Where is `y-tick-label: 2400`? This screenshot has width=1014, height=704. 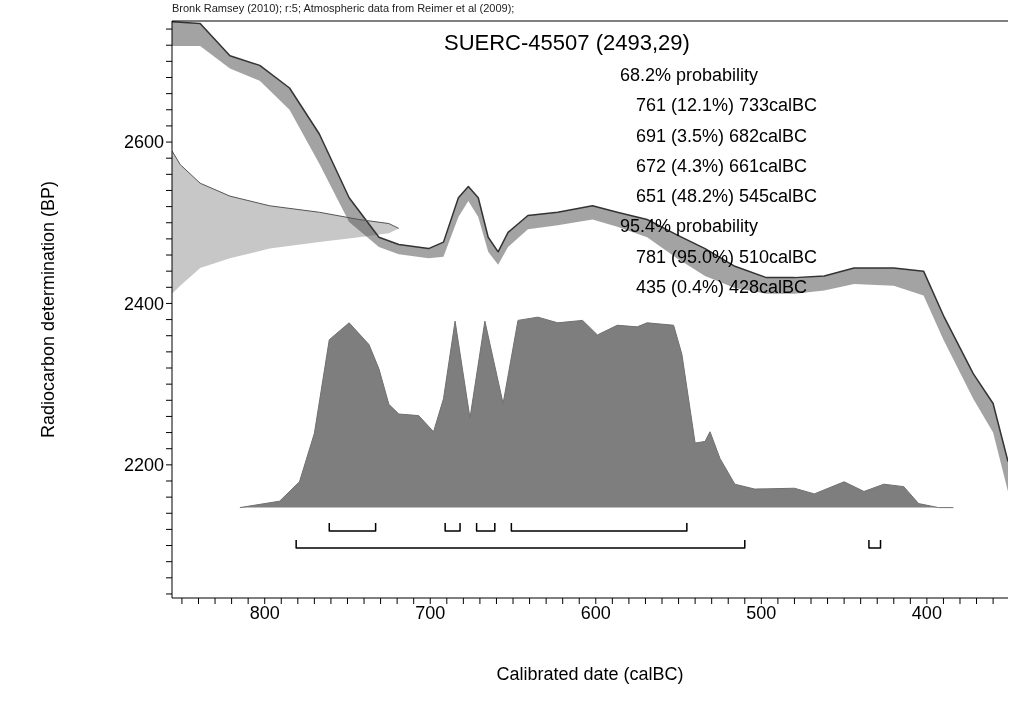
y-tick-label: 2400 is located at coordinates (143, 303).